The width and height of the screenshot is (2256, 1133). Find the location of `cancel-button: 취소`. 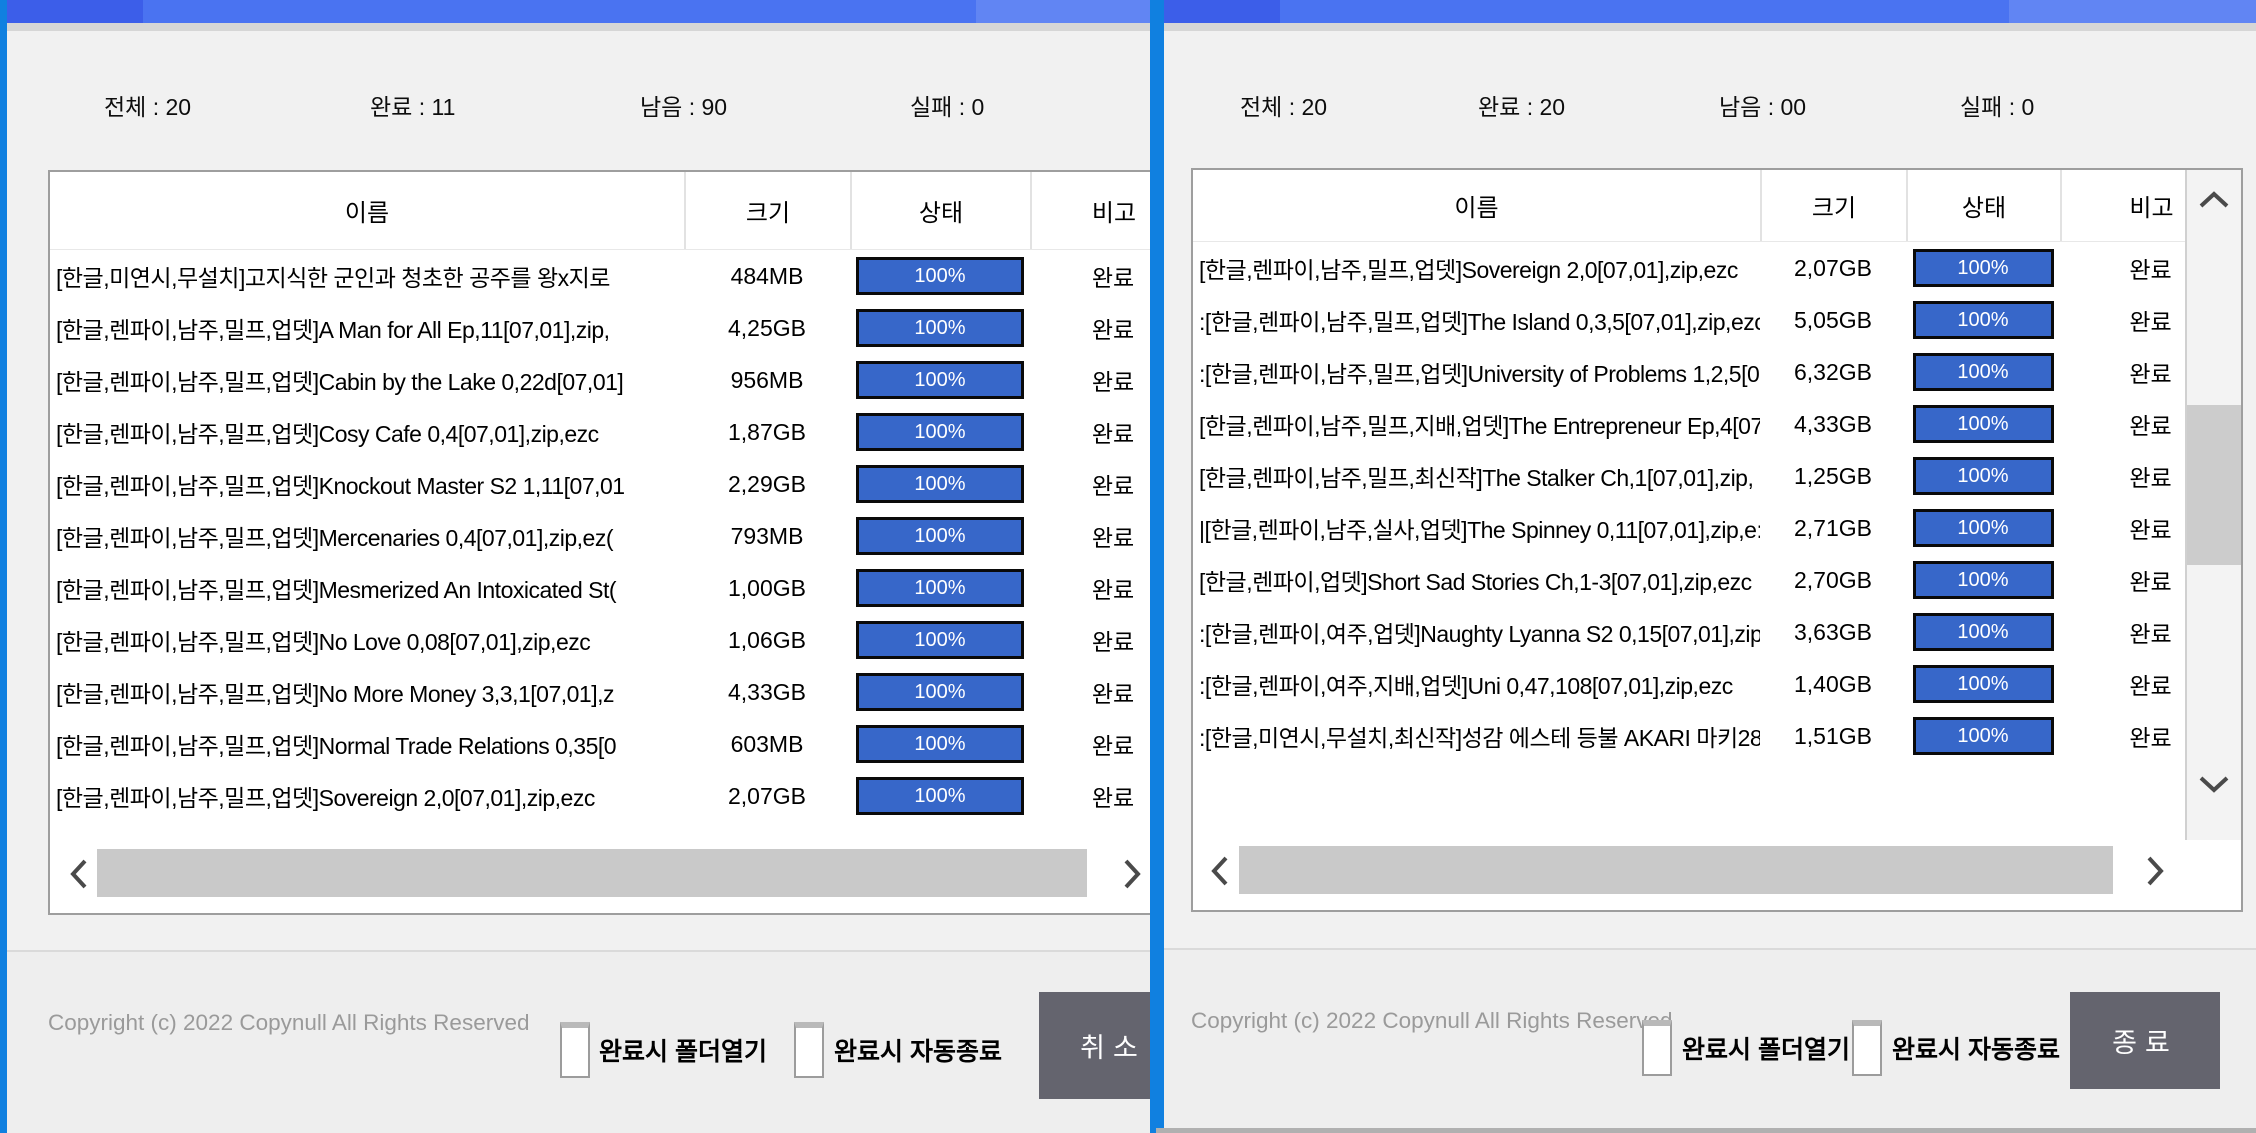

cancel-button: 취소 is located at coordinates (1097, 1045).